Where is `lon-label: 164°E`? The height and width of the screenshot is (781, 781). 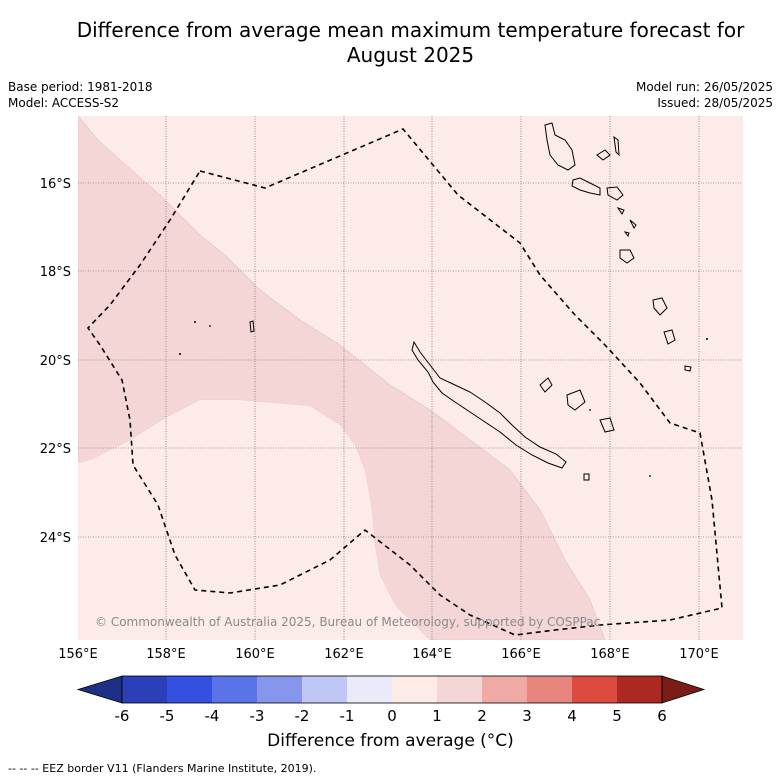
lon-label: 164°E is located at coordinates (432, 654).